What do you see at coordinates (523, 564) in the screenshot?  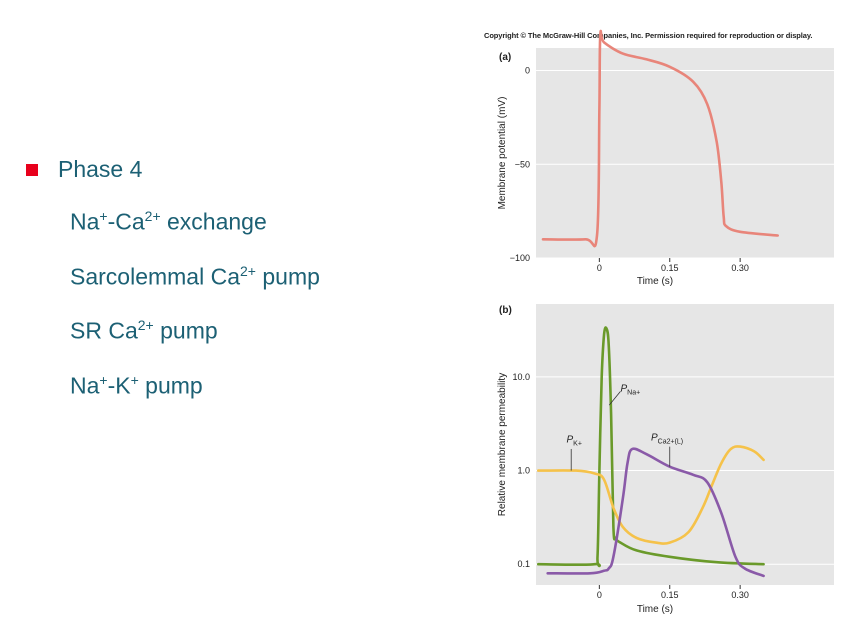 I see `y-tick-label: 0.1` at bounding box center [523, 564].